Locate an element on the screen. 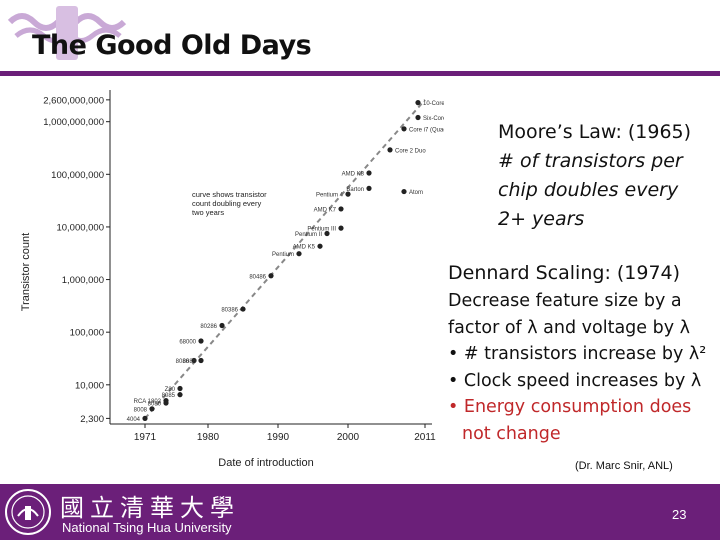 The height and width of the screenshot is (540, 720). chart-point-label: Six-Core Core i7 is located at coordinates (433, 119).